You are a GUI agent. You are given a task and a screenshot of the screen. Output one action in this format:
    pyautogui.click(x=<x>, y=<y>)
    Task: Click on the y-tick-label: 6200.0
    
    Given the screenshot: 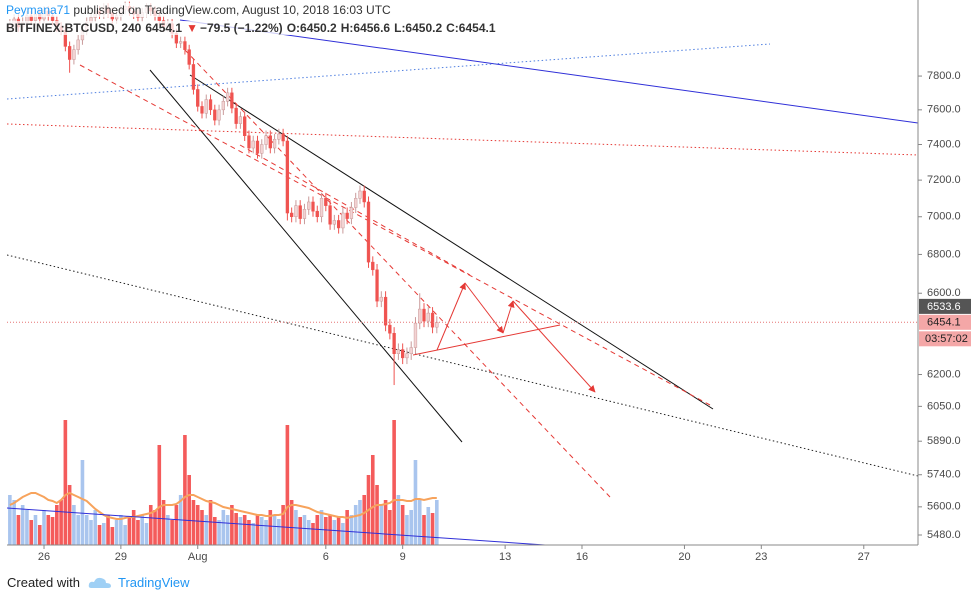 What is the action you would take?
    pyautogui.click(x=944, y=374)
    